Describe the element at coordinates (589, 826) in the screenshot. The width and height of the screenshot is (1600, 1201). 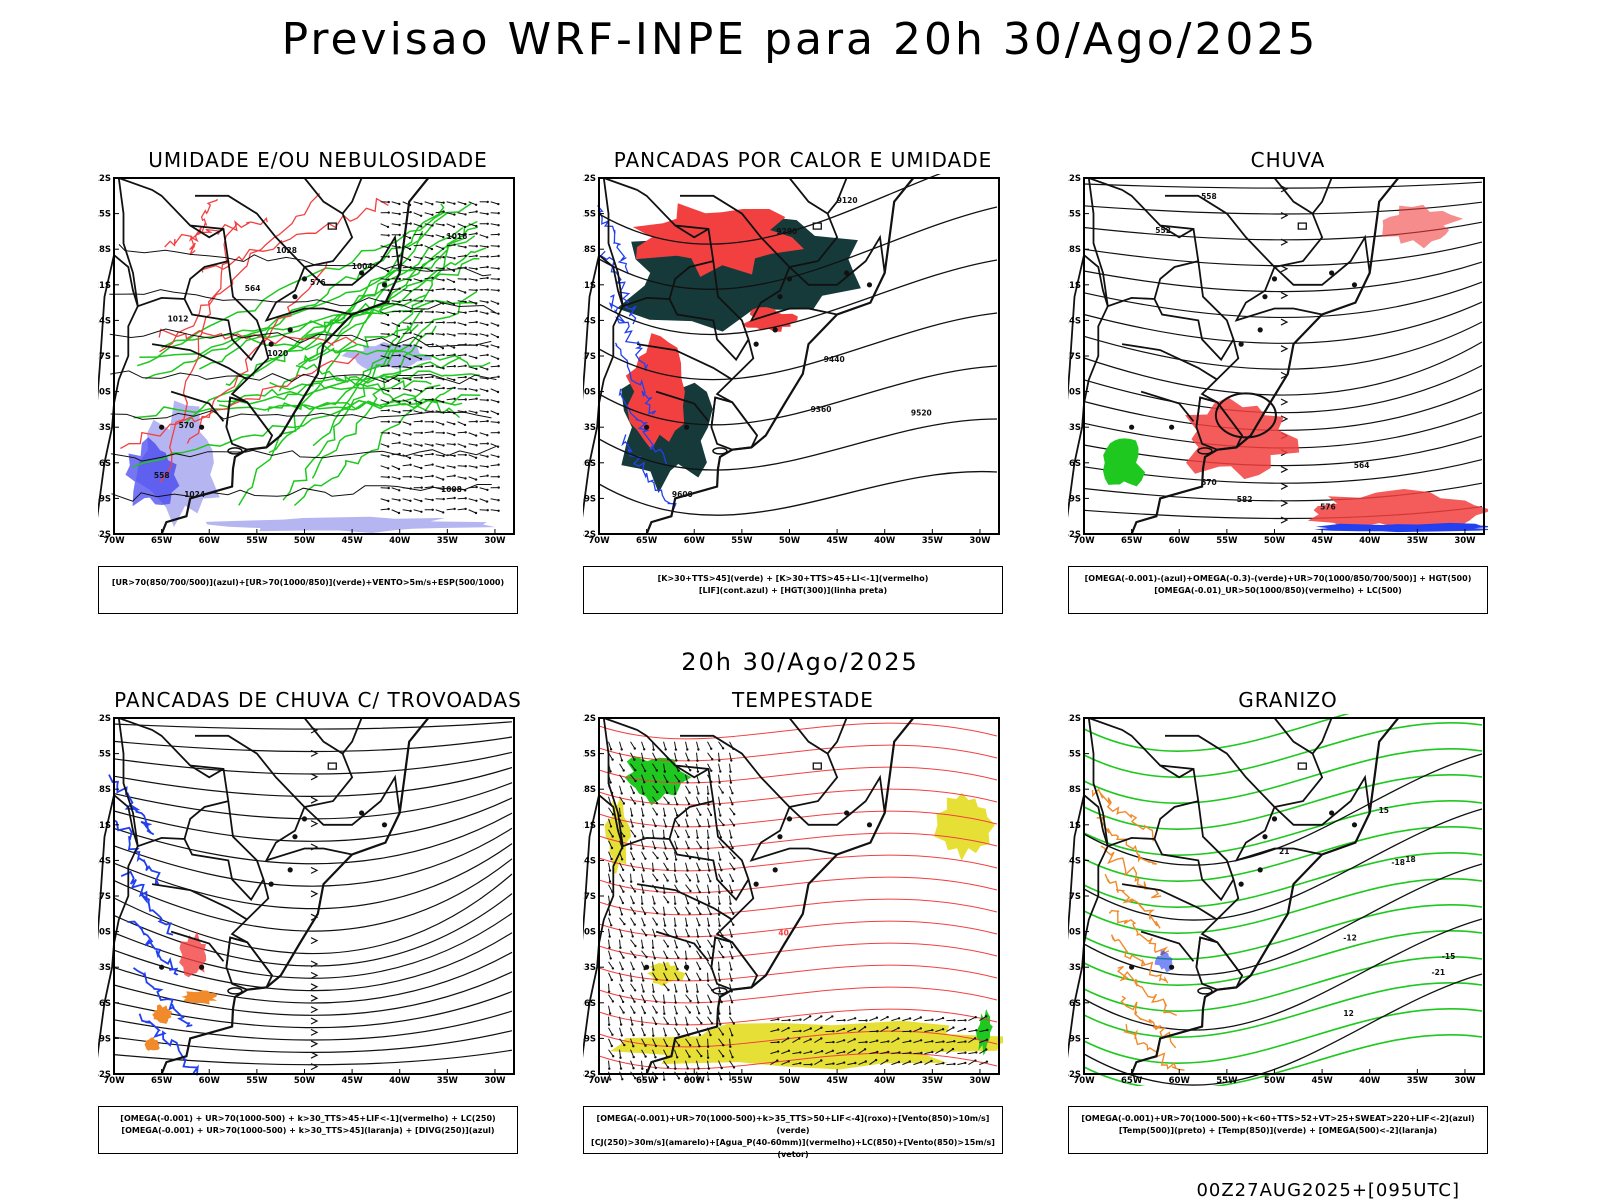
I see `lat-tick-label: 21S` at that location.